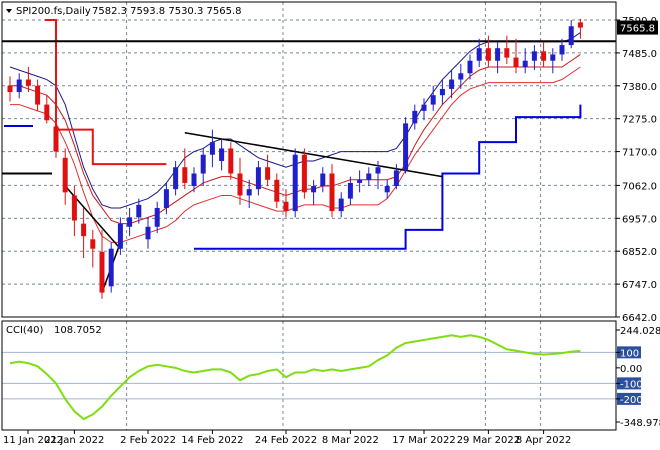 This screenshot has height=450, width=660. What do you see at coordinates (639, 87) in the screenshot?
I see `price-tick-label: 7380.0` at bounding box center [639, 87].